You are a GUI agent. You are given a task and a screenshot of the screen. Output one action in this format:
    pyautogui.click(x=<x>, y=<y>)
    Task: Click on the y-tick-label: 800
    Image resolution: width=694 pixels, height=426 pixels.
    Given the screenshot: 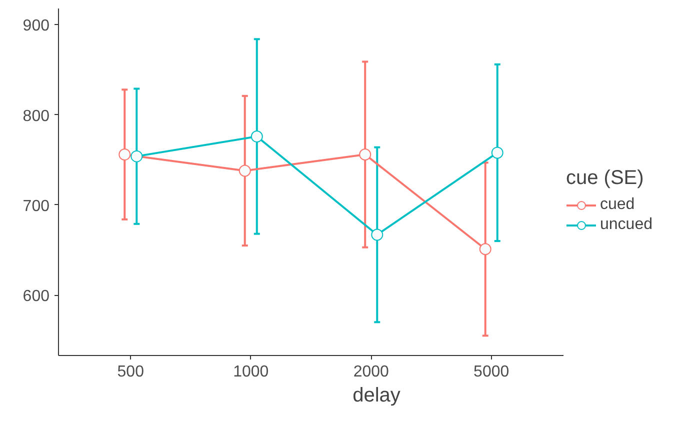 What is the action you would take?
    pyautogui.click(x=36, y=116)
    